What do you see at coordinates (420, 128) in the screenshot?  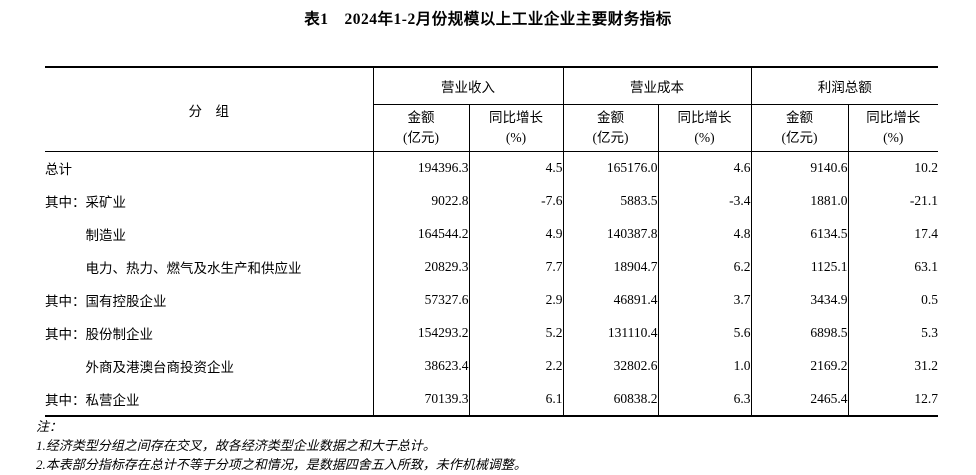 I see `subheader-revenue-amount: 金额 (亿元)` at bounding box center [420, 128].